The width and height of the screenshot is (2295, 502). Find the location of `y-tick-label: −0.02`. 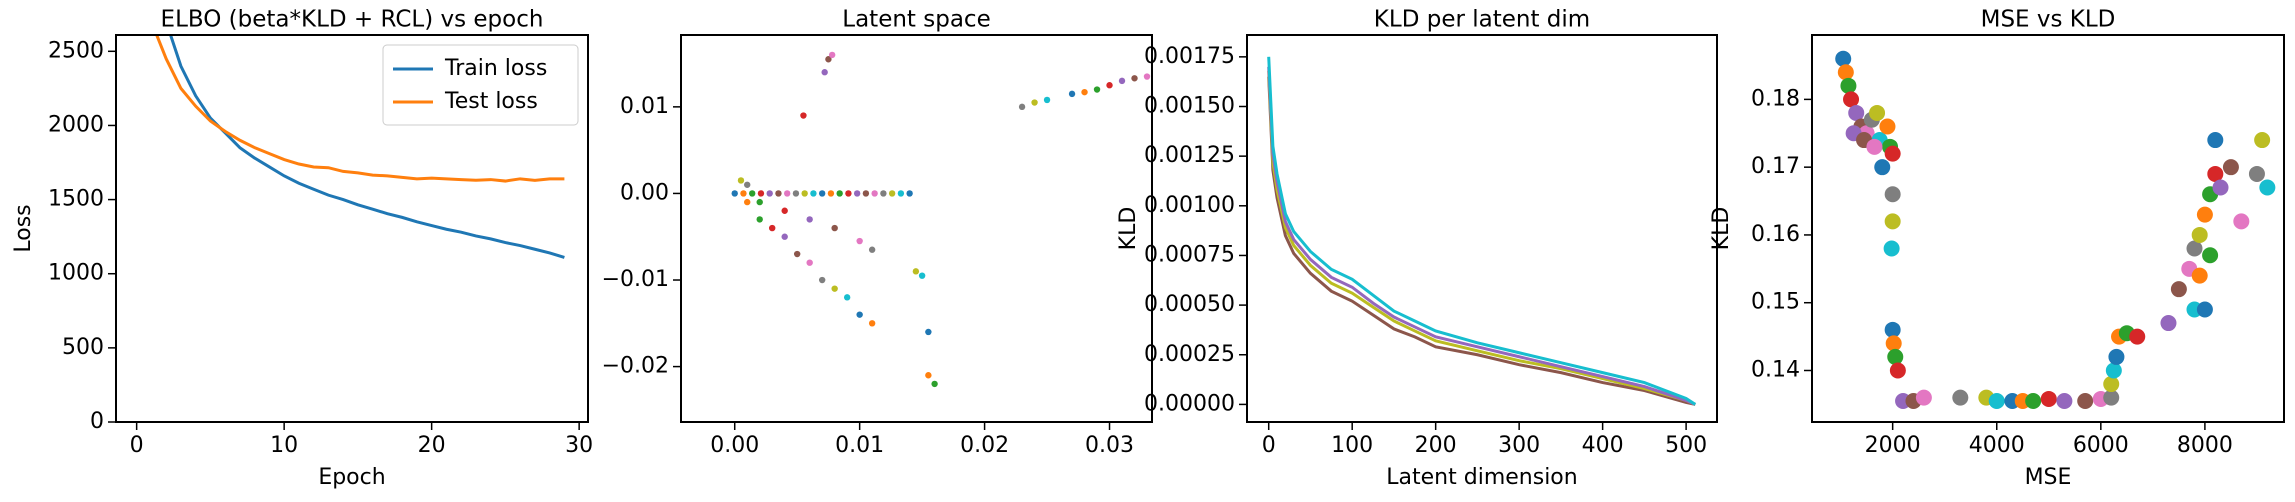

y-tick-label: −0.02 is located at coordinates (635, 366).